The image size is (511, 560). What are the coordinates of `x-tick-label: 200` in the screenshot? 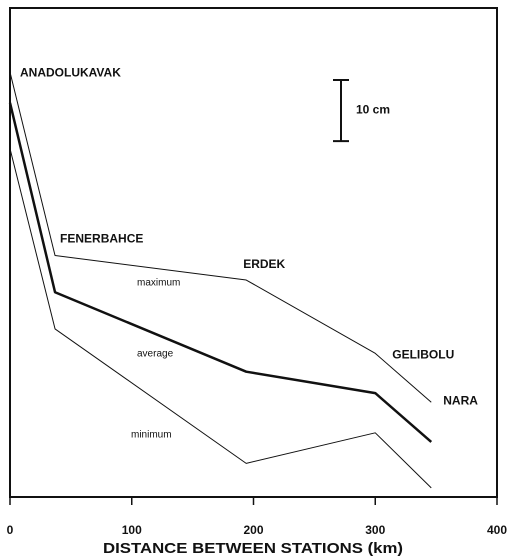 It's located at (253, 530).